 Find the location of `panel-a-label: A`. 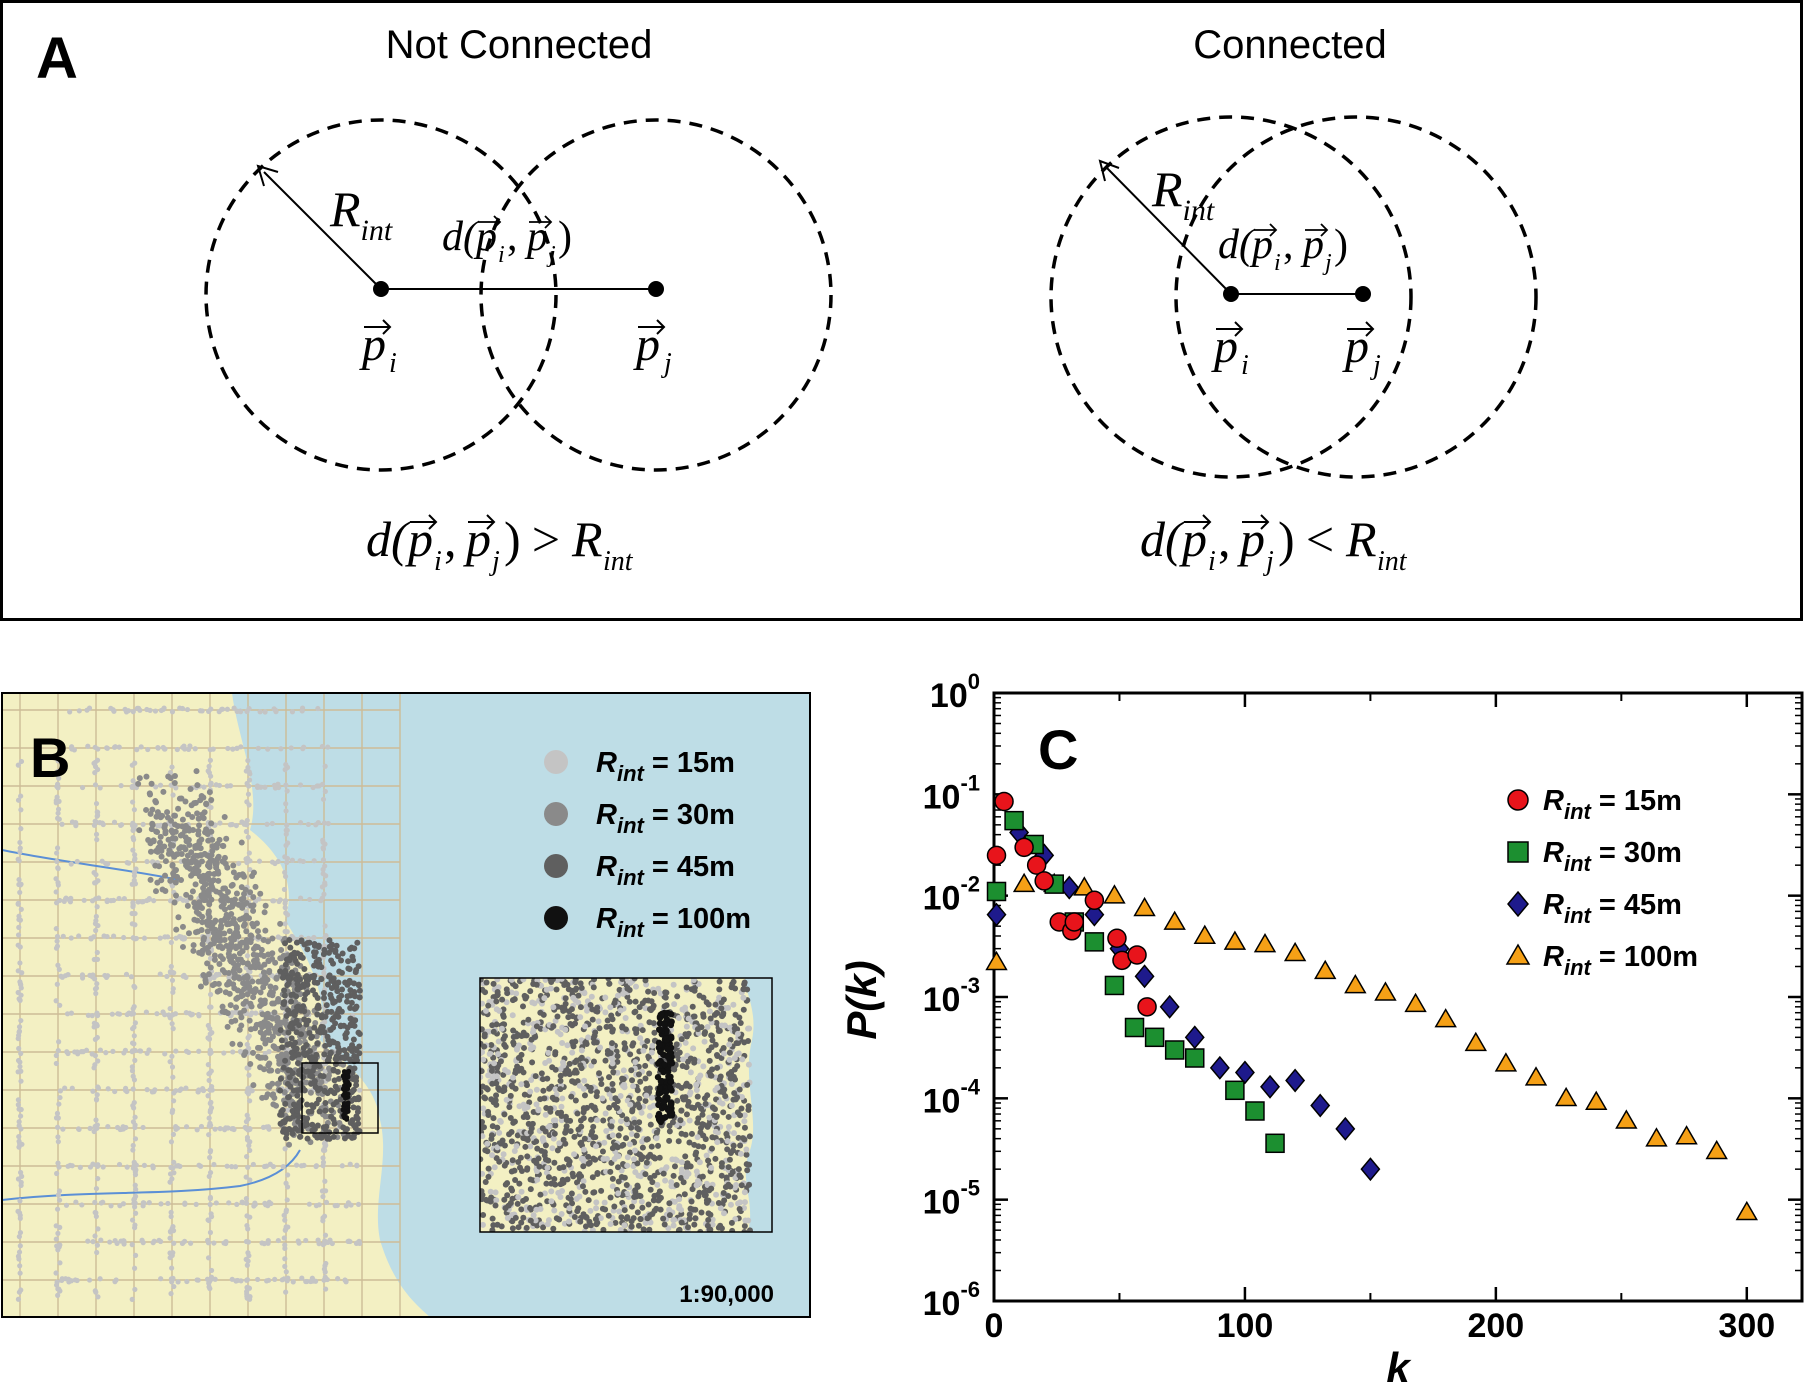

panel-a-label: A is located at coordinates (57, 58).